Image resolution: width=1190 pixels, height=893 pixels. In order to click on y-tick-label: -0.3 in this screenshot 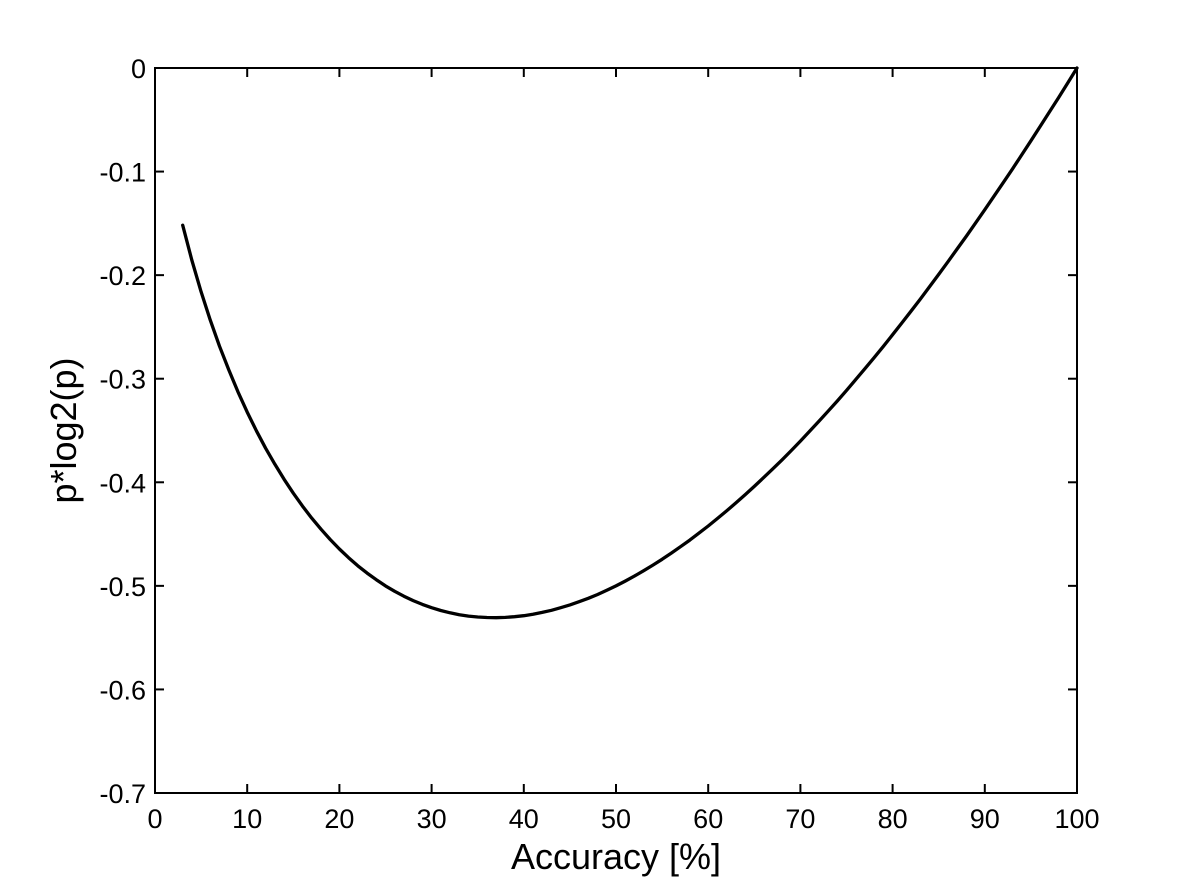, I will do `click(122, 380)`.